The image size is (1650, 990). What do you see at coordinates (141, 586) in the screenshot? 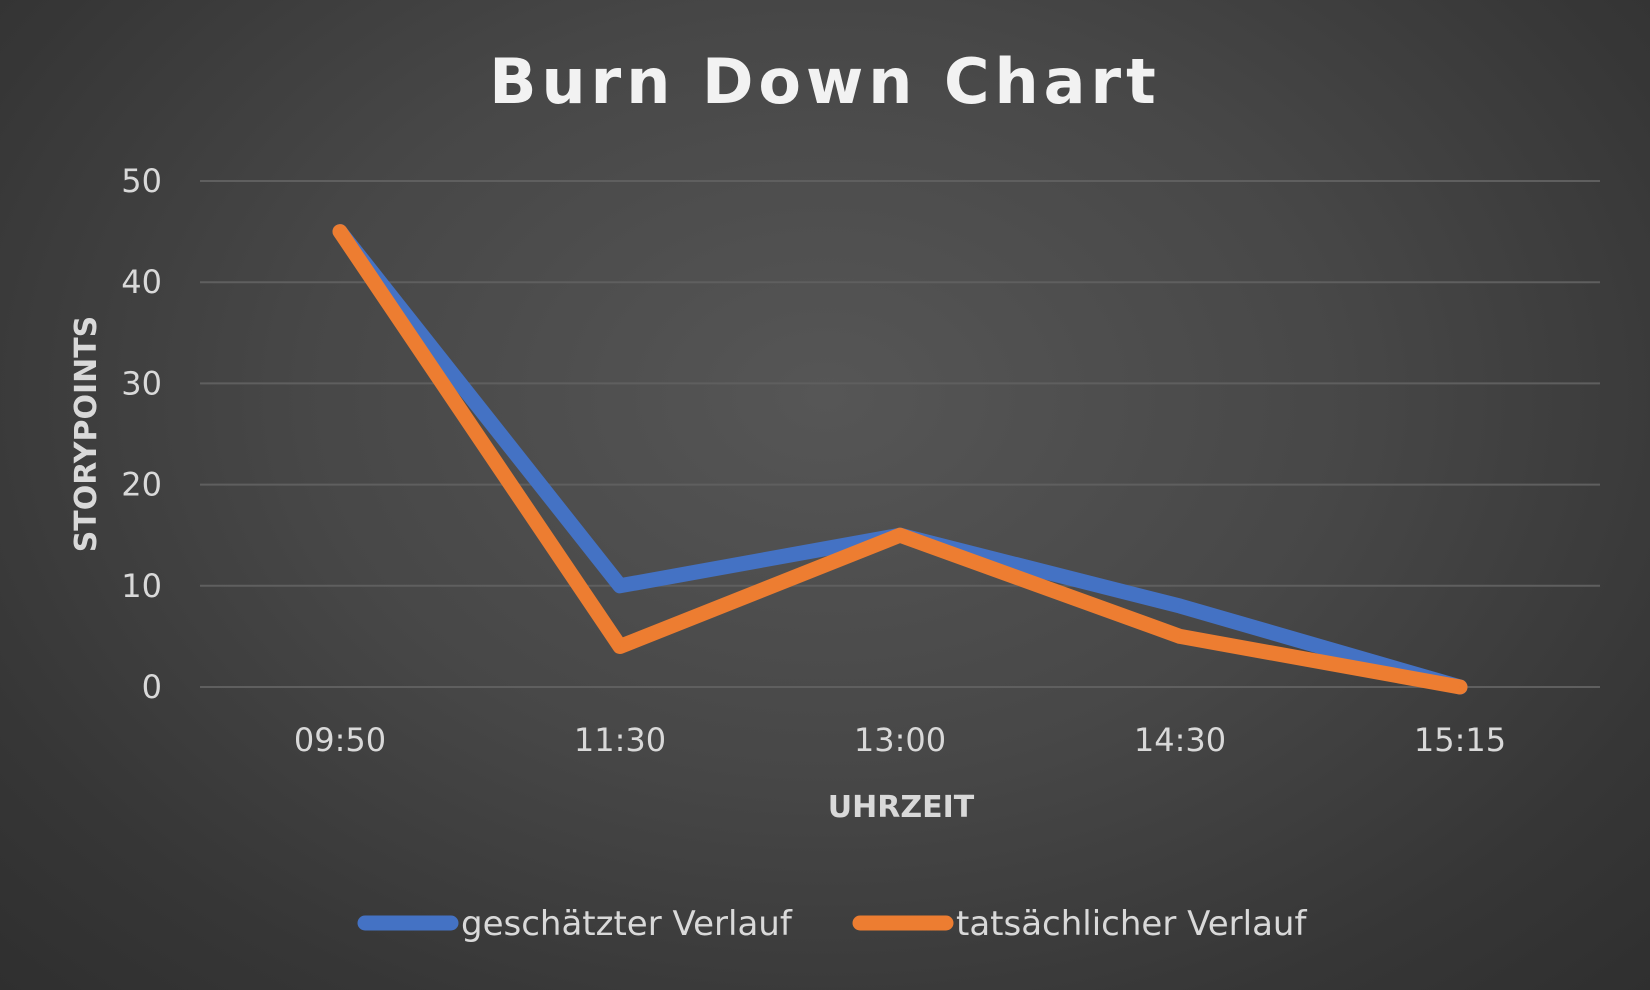
I see `y-tick-label: 10` at bounding box center [141, 586].